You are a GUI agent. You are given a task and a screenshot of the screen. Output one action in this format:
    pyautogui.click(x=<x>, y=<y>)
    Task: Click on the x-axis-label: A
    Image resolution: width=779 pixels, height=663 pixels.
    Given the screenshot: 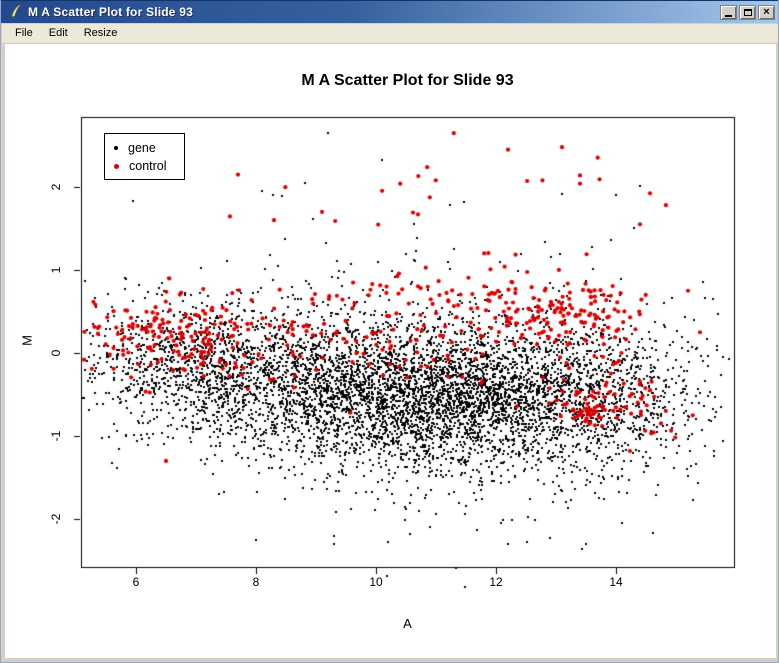 What is the action you would take?
    pyautogui.click(x=407, y=623)
    